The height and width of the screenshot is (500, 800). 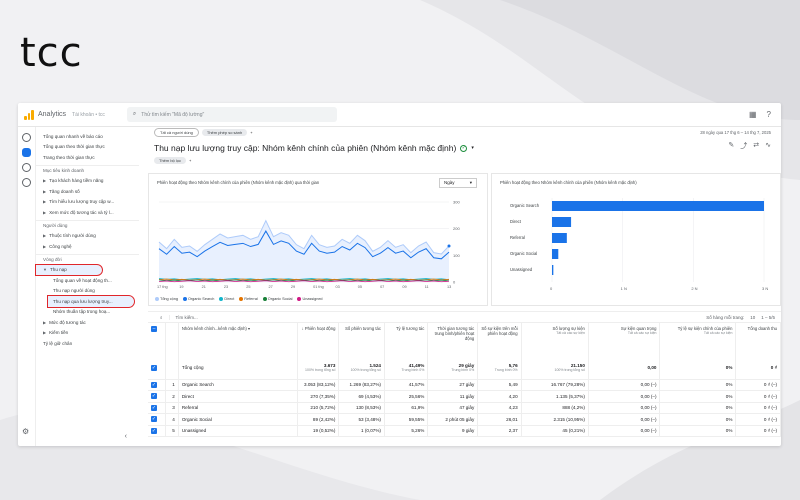 I want to click on apps-grid-icon: ▦, so click(x=752, y=114).